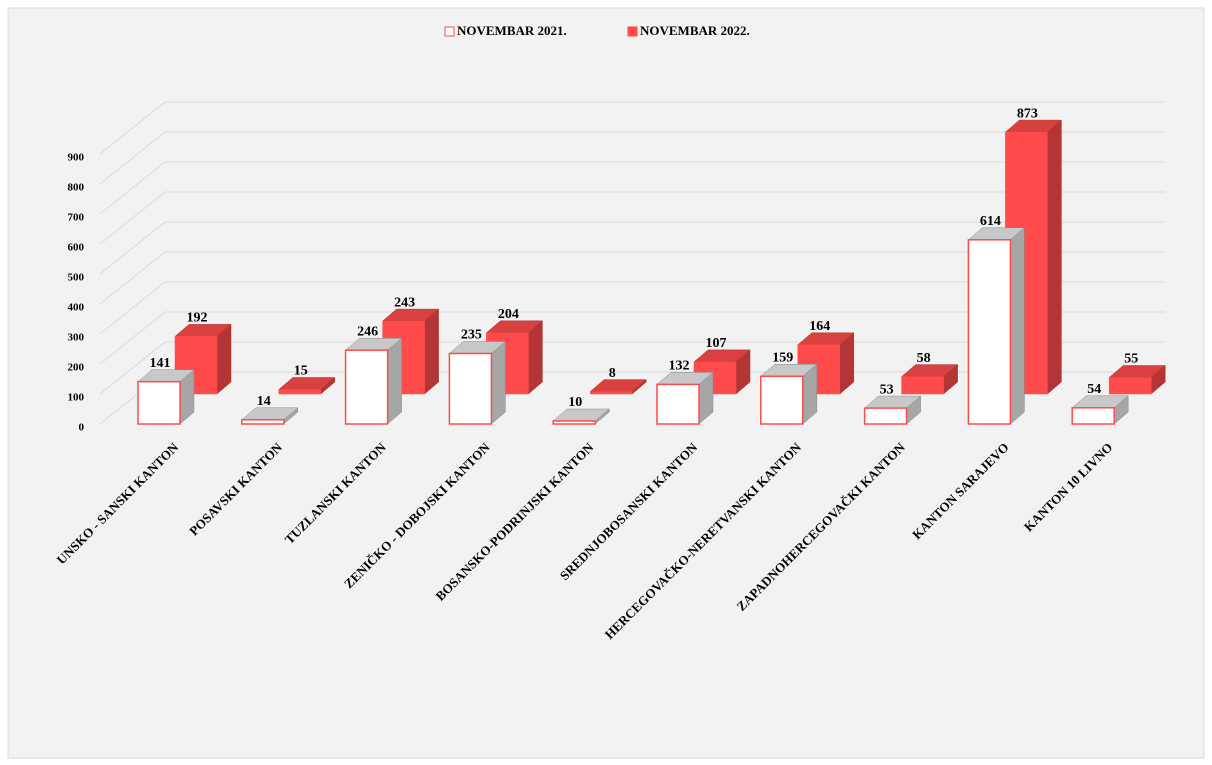 The width and height of the screenshot is (1212, 765). Describe the element at coordinates (301, 371) in the screenshot. I see `value-label: 15` at that location.